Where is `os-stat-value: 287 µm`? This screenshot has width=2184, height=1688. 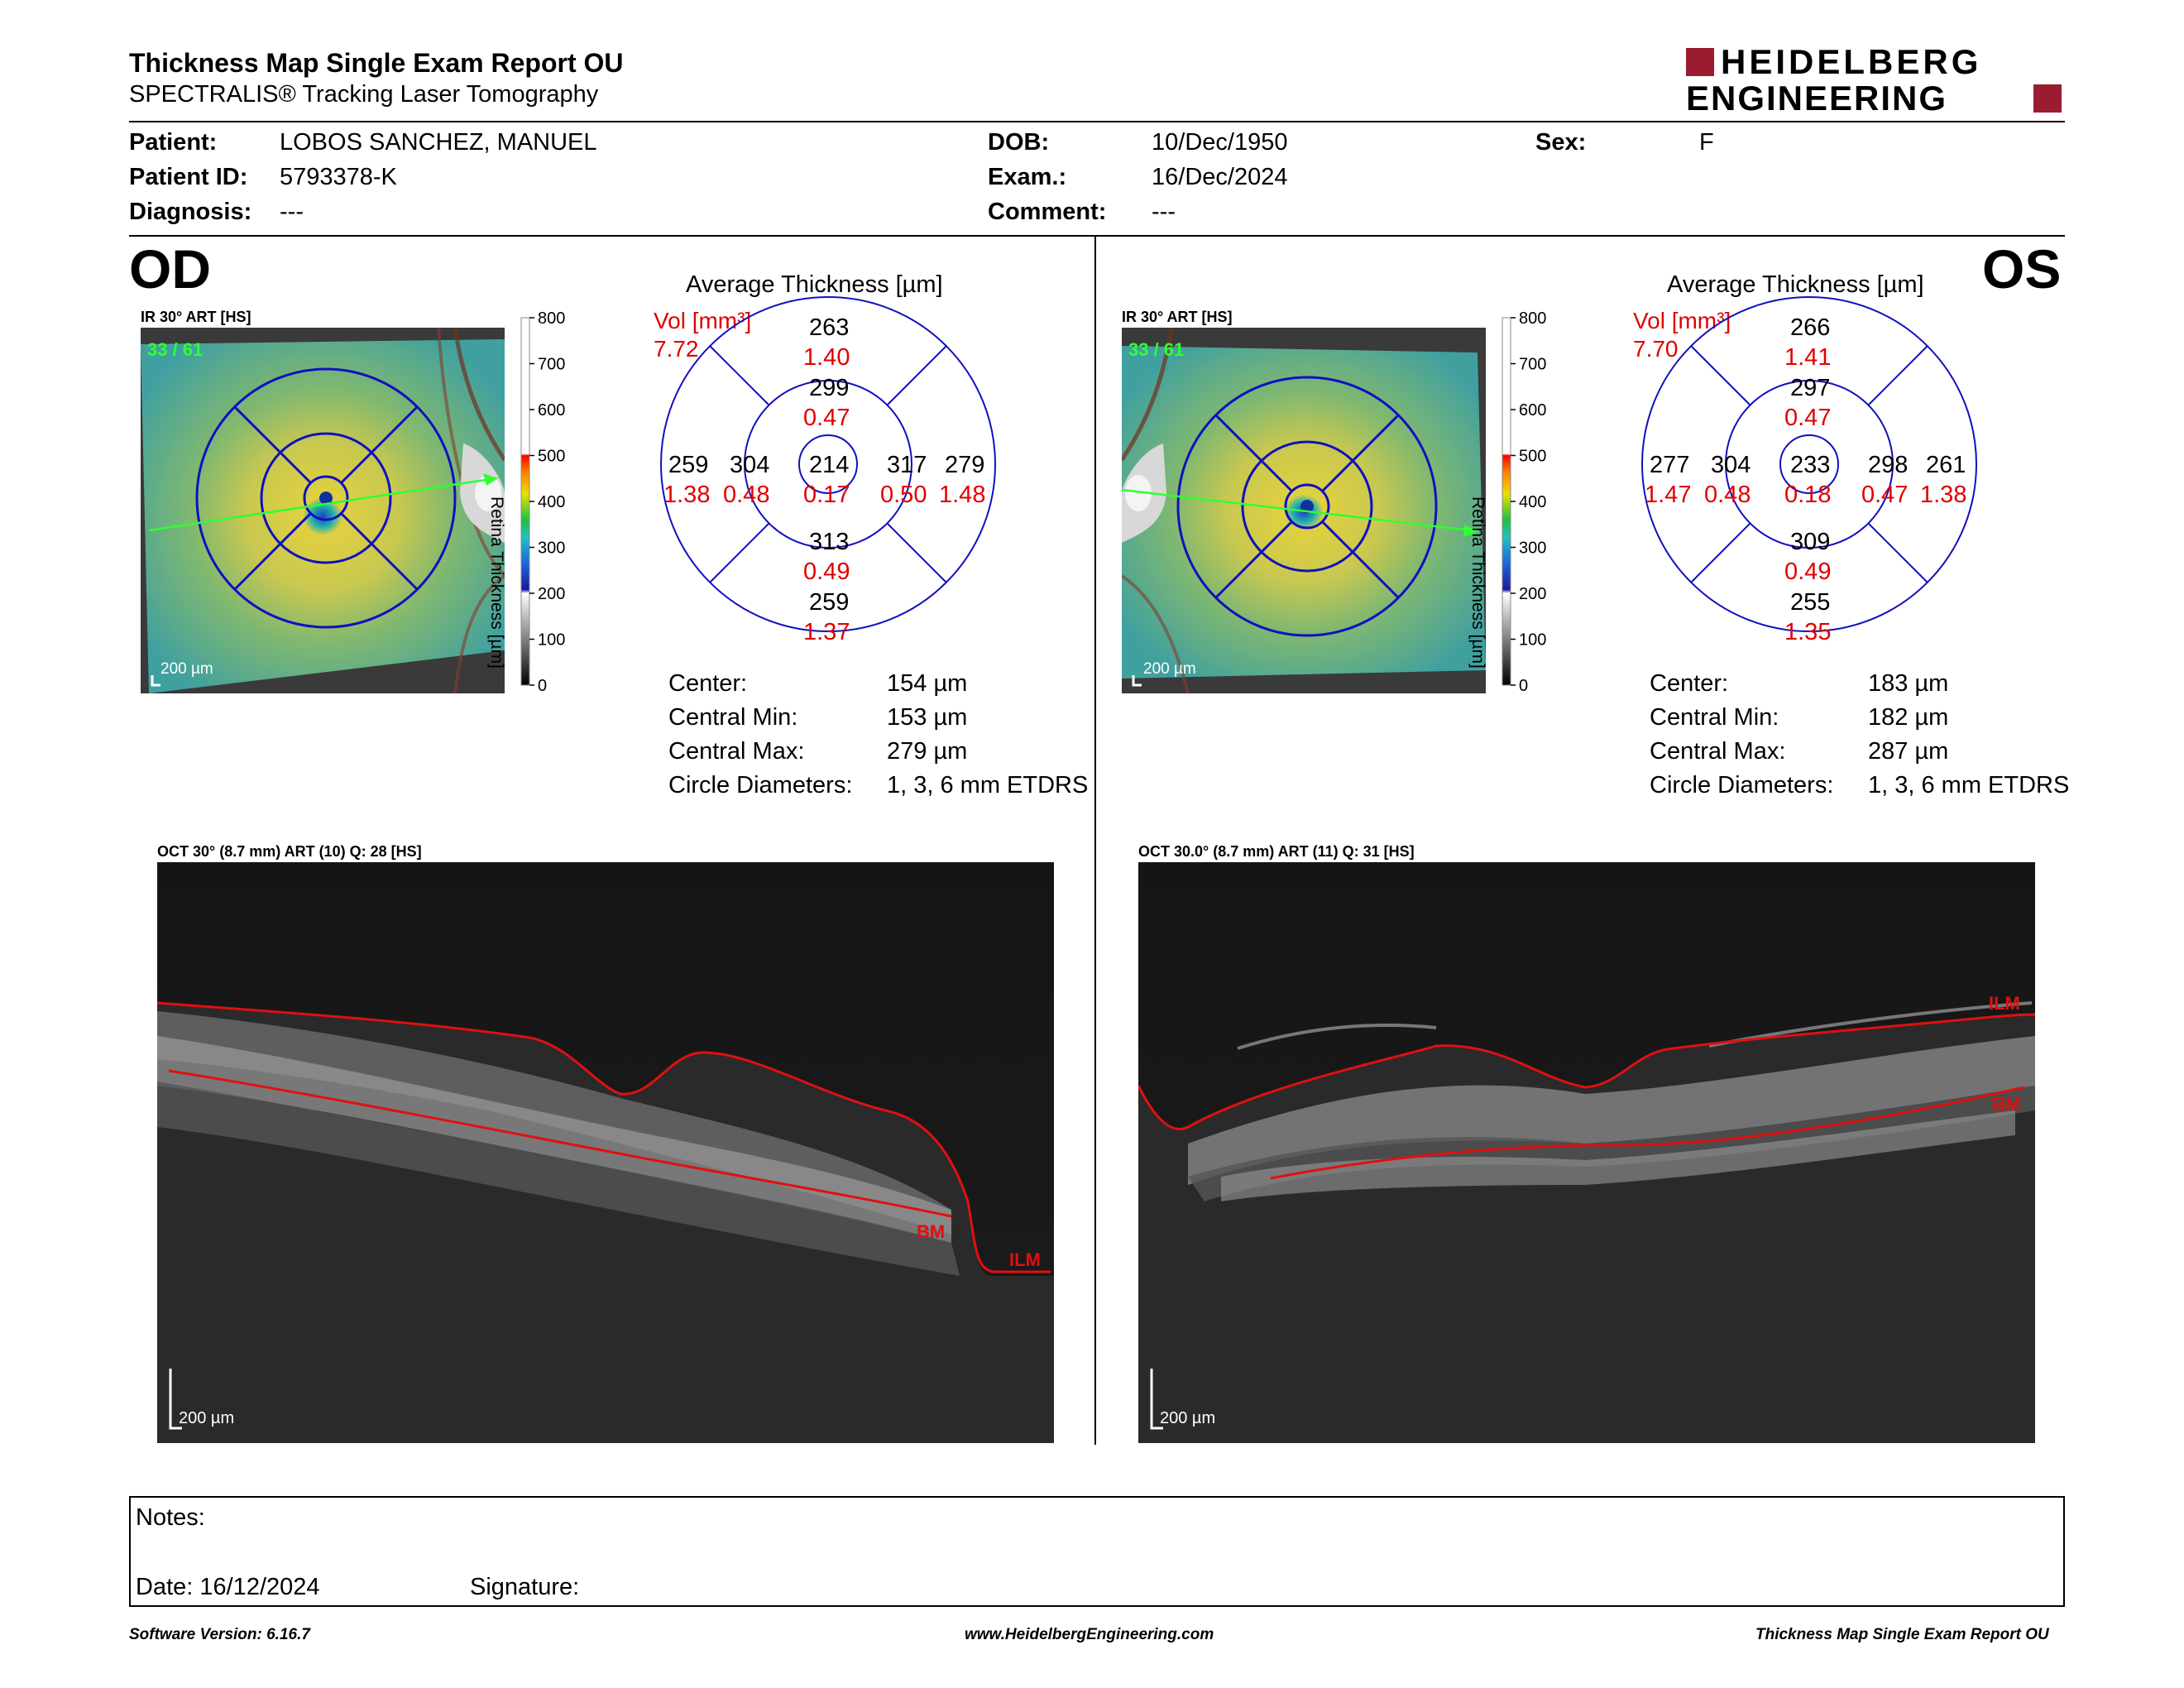 os-stat-value: 287 µm is located at coordinates (1908, 751).